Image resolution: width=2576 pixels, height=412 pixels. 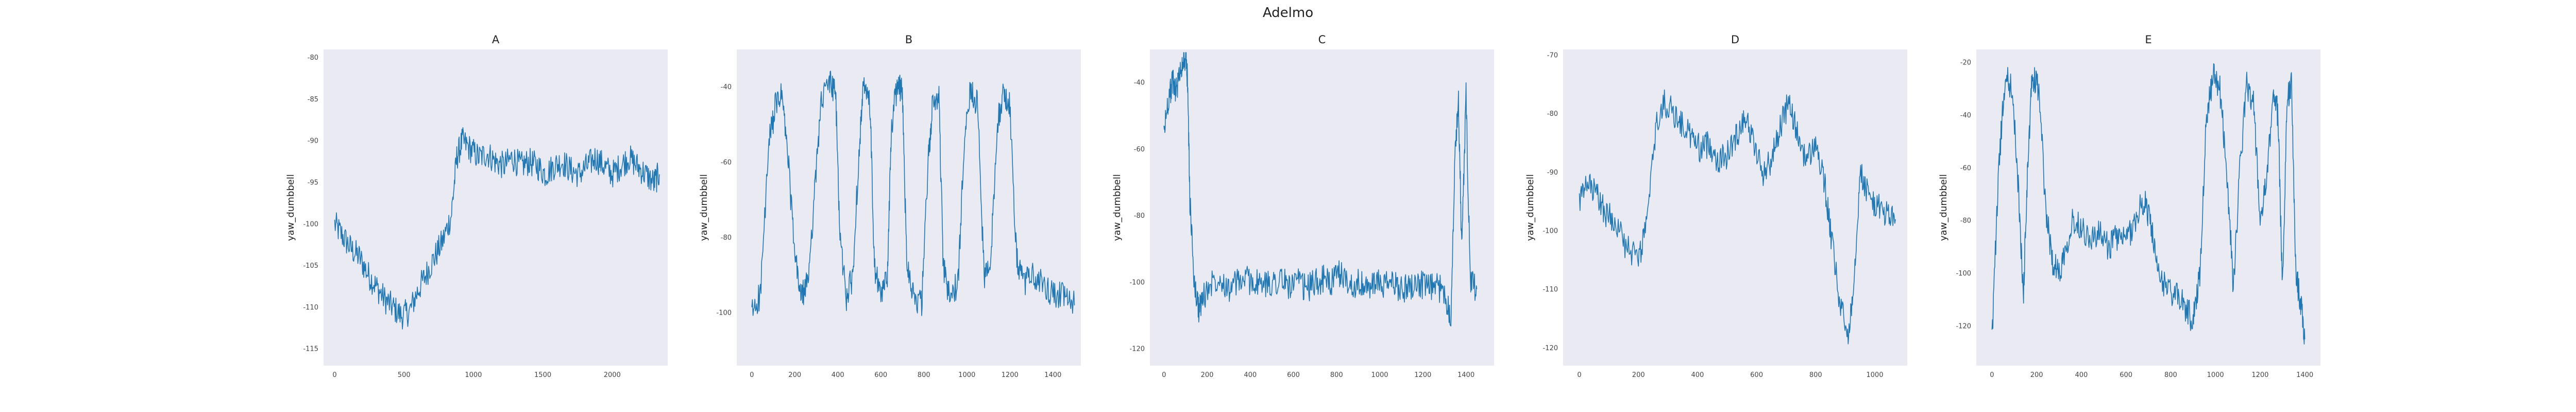 What do you see at coordinates (310, 350) in the screenshot?
I see `y-tick-label: -115` at bounding box center [310, 350].